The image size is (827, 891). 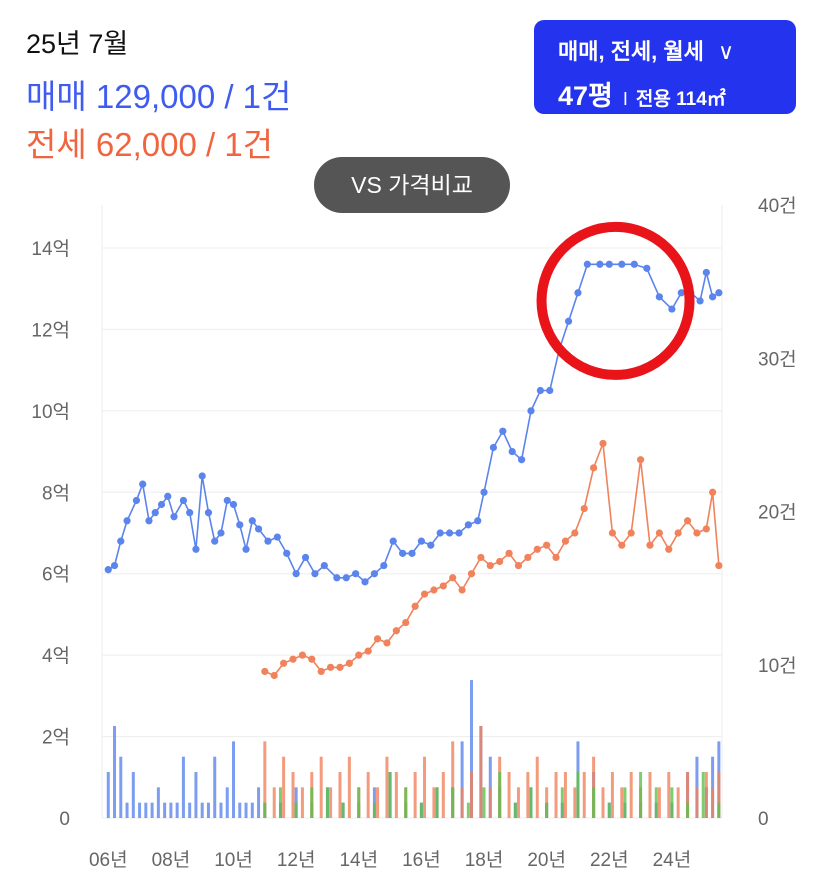 I want to click on y-left-tick-label: 8억, so click(x=56, y=493).